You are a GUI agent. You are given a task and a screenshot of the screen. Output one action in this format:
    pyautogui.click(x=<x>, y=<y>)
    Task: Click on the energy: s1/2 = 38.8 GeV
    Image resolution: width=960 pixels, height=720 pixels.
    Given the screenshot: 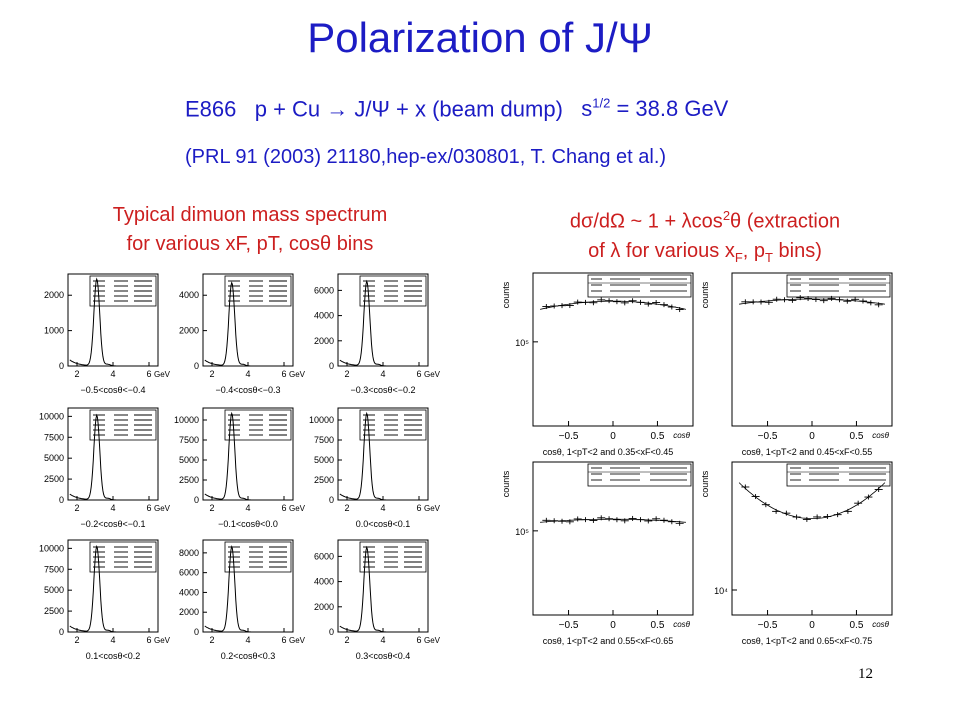 What is the action you would take?
    pyautogui.click(x=655, y=109)
    